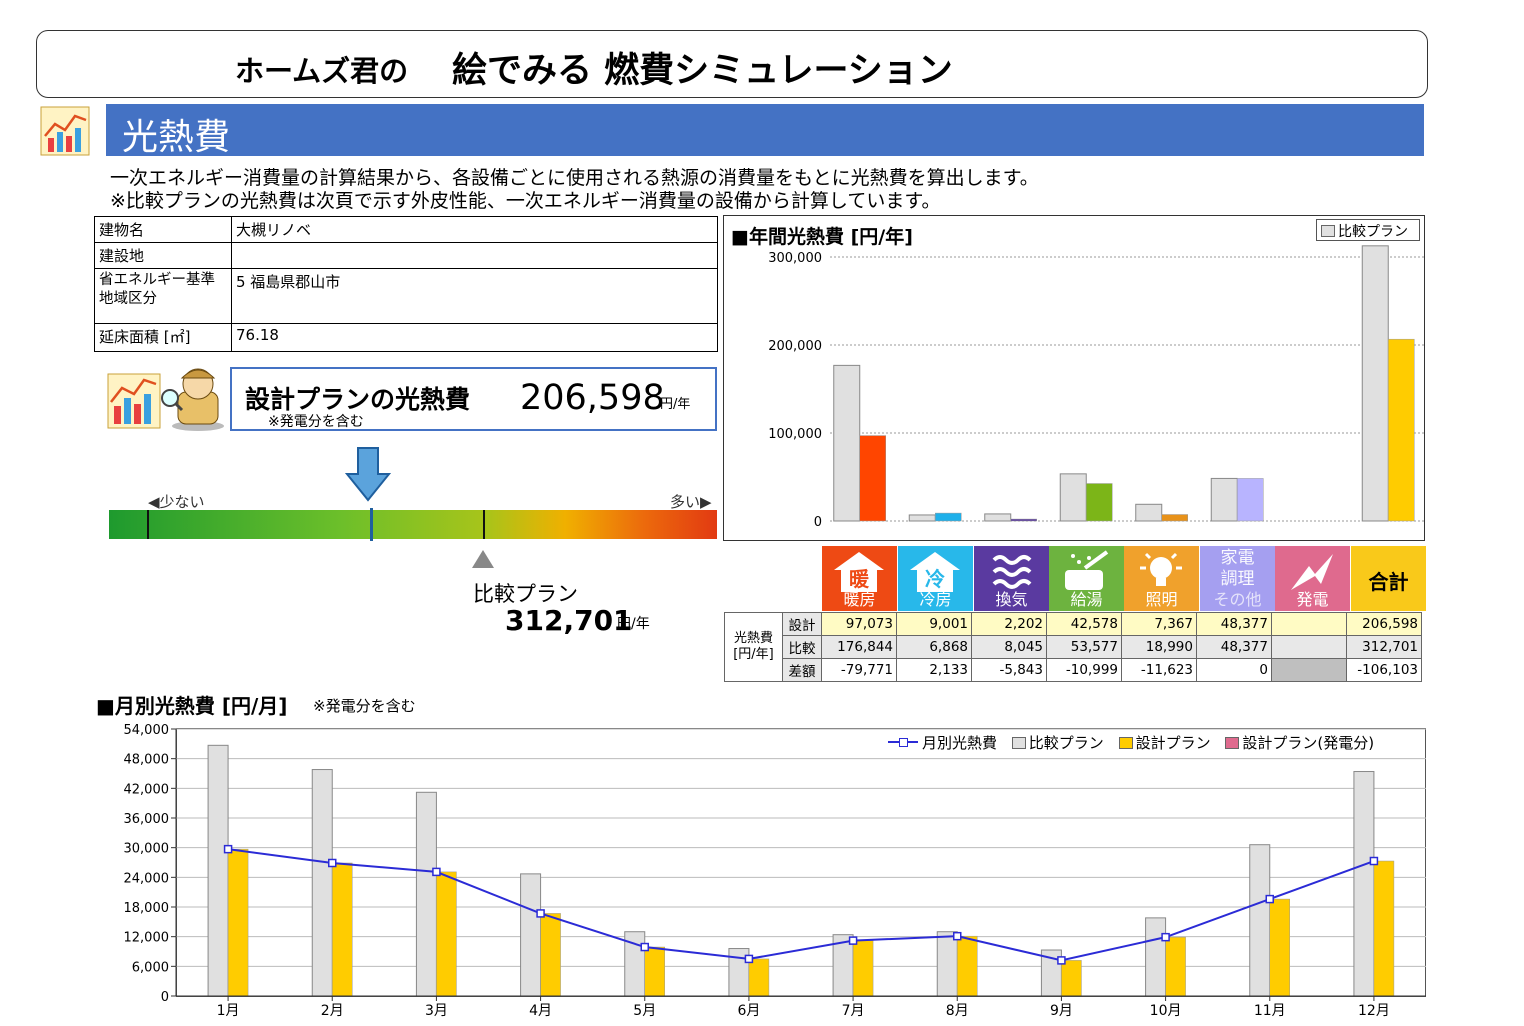  Describe the element at coordinates (163, 337) in the screenshot. I see `info-key: 延床面積 [㎡]` at that location.